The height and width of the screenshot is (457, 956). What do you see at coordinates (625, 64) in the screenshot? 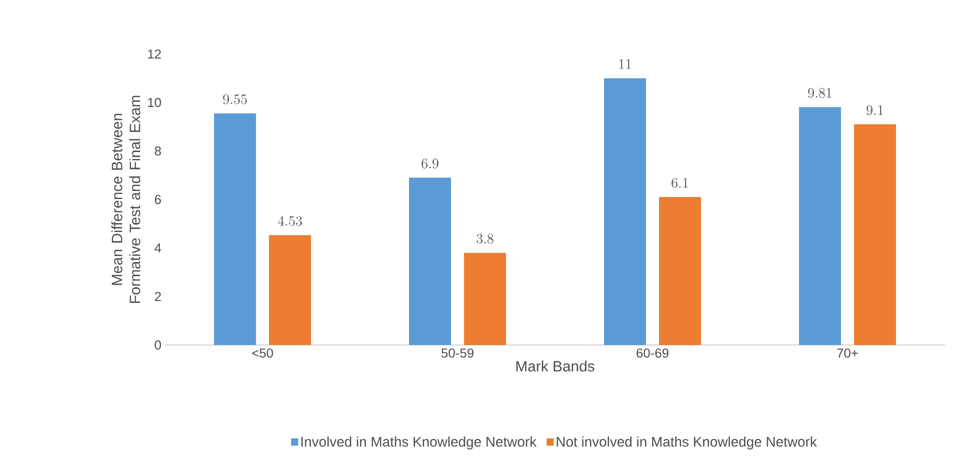
I see `data-label: 11` at bounding box center [625, 64].